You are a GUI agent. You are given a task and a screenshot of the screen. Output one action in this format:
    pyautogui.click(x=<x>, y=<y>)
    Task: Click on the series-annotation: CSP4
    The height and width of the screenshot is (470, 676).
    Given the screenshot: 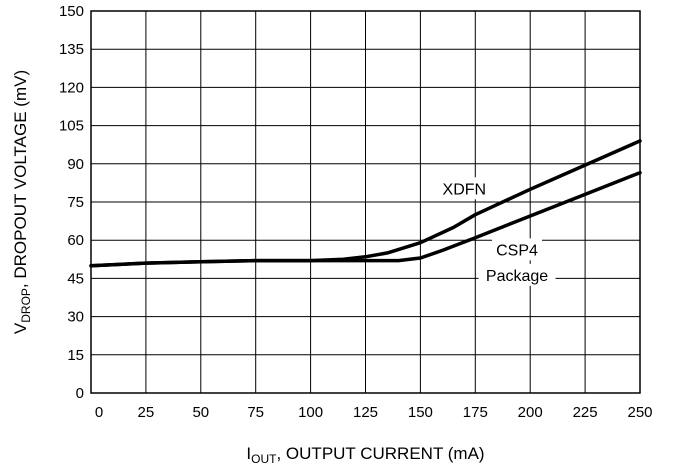 What is the action you would take?
    pyautogui.click(x=517, y=250)
    